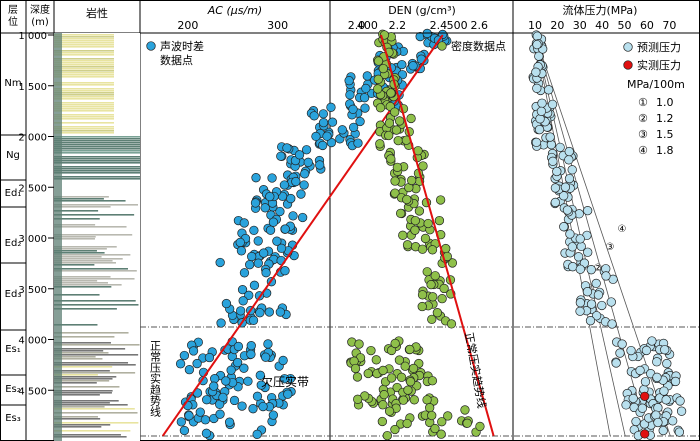 The image size is (700, 441). What do you see at coordinates (13, 294) in the screenshot?
I see `formation-label-ed3: Ed₃` at bounding box center [13, 294].